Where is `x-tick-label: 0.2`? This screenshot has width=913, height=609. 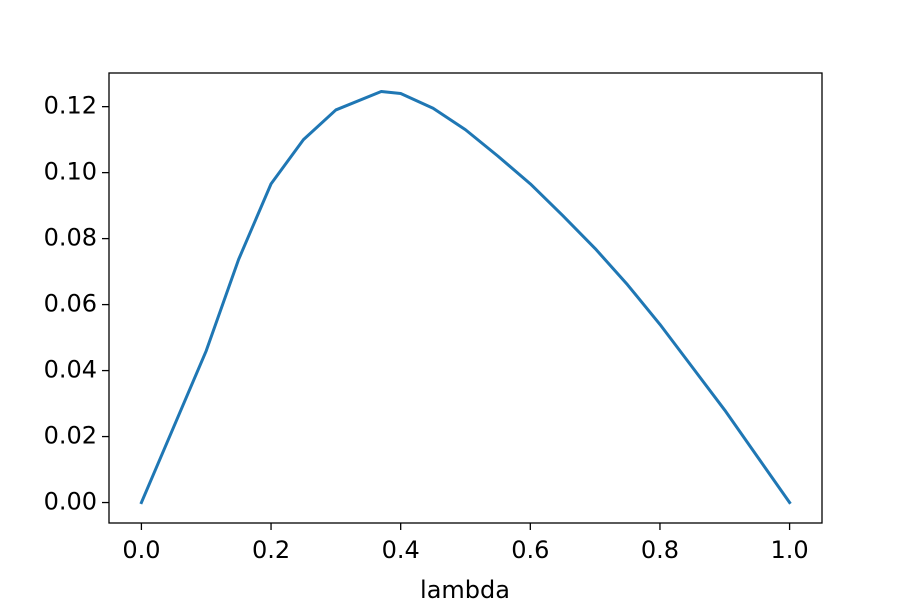
x-tick-label: 0.2 is located at coordinates (271, 550).